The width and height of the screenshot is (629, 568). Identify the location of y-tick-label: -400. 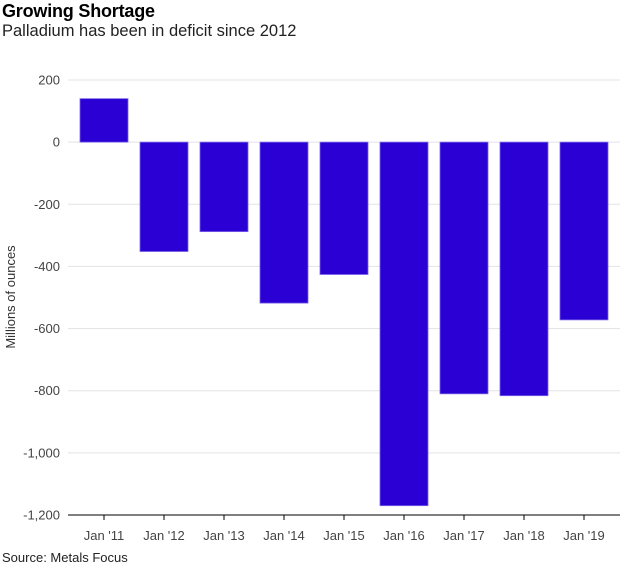
(47, 266).